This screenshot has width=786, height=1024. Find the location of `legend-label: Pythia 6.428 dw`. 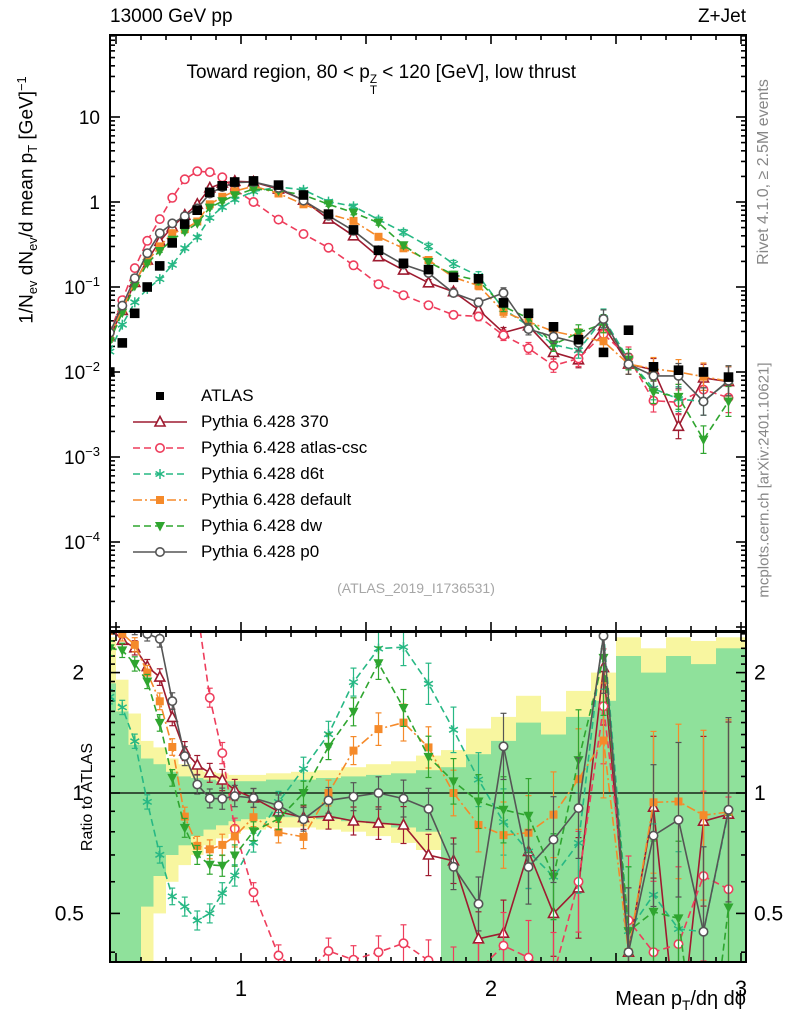

legend-label: Pythia 6.428 dw is located at coordinates (261, 525).